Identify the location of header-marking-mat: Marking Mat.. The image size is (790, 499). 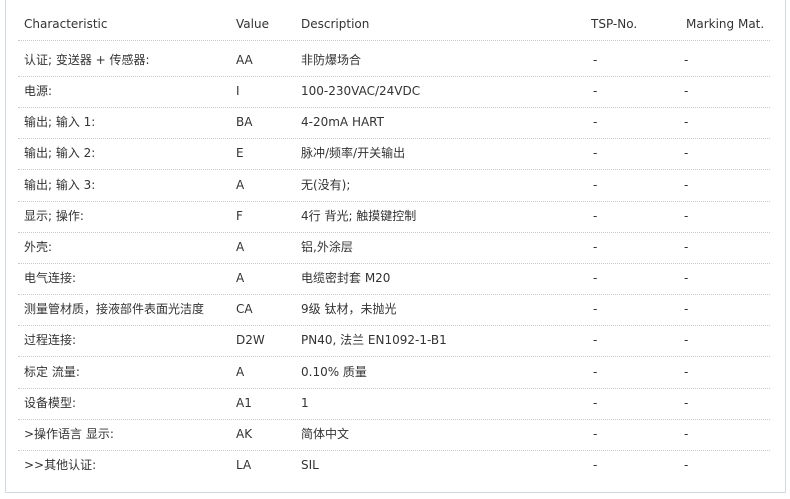
(725, 24).